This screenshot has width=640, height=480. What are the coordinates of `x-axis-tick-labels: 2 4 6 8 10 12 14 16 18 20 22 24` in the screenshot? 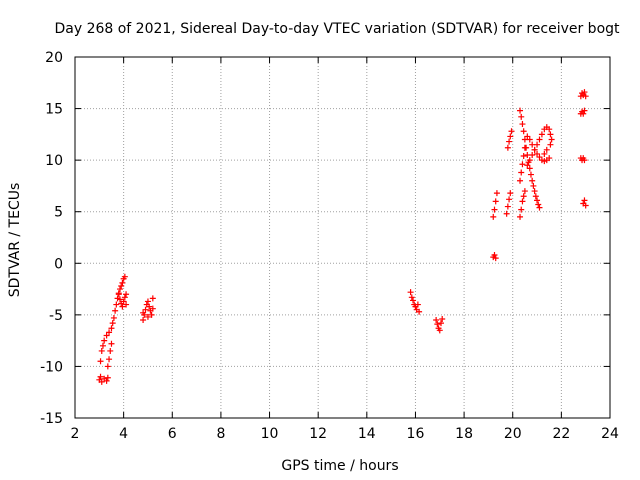 It's located at (345, 434).